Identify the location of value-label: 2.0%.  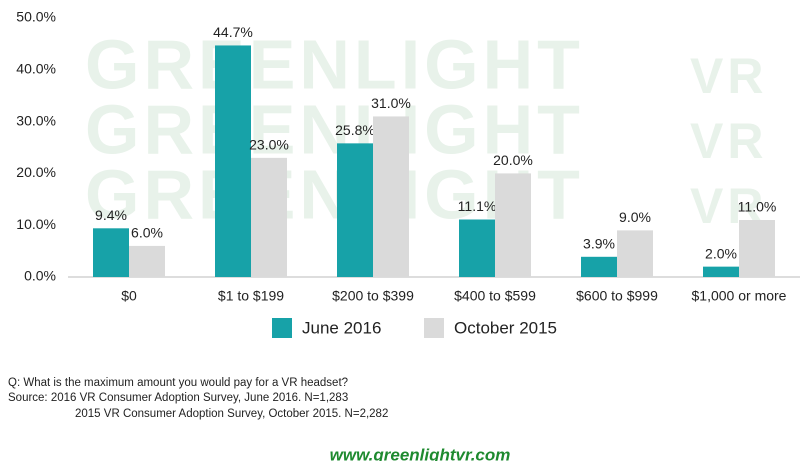
(721, 253).